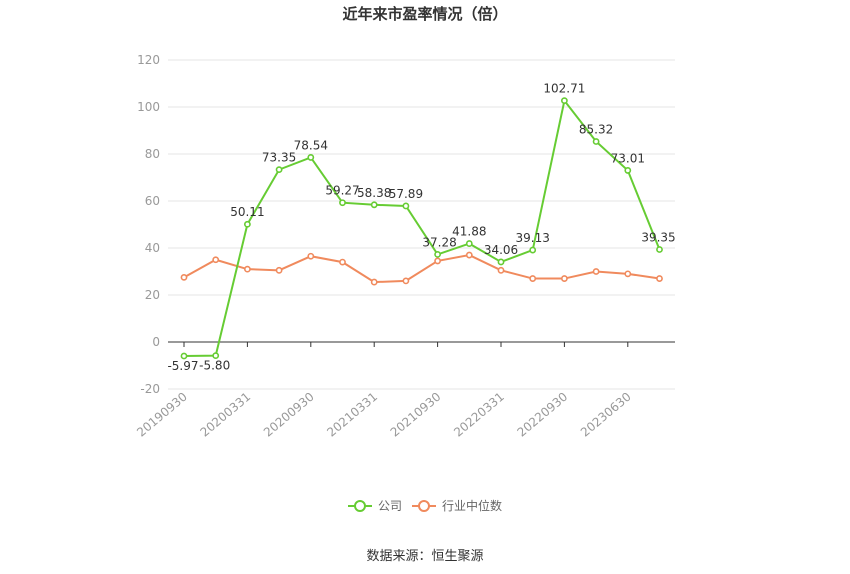 This screenshot has width=850, height=574. Describe the element at coordinates (342, 191) in the screenshot. I see `data-label: 59.27` at that location.